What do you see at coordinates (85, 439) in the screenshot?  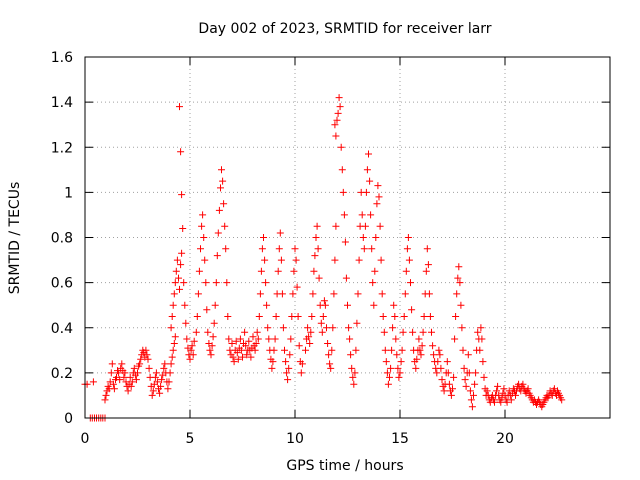 I see `x-tick-label: 0` at bounding box center [85, 439].